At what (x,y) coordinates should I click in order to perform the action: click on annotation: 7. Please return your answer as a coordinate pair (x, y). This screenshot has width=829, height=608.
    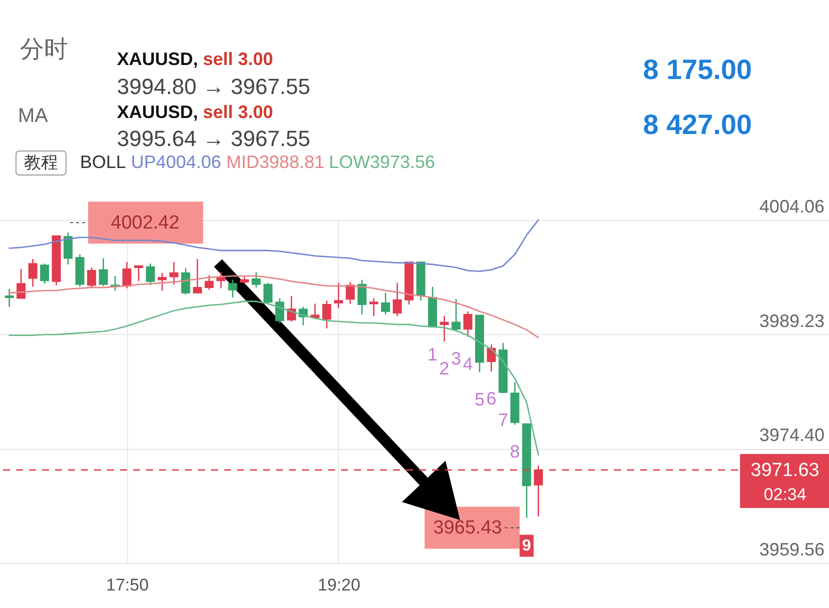
    Looking at the image, I should click on (503, 420).